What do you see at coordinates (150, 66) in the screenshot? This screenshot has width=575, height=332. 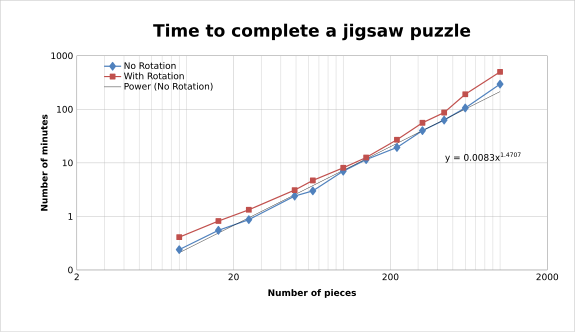 I see `legend-label: No Rotation` at bounding box center [150, 66].